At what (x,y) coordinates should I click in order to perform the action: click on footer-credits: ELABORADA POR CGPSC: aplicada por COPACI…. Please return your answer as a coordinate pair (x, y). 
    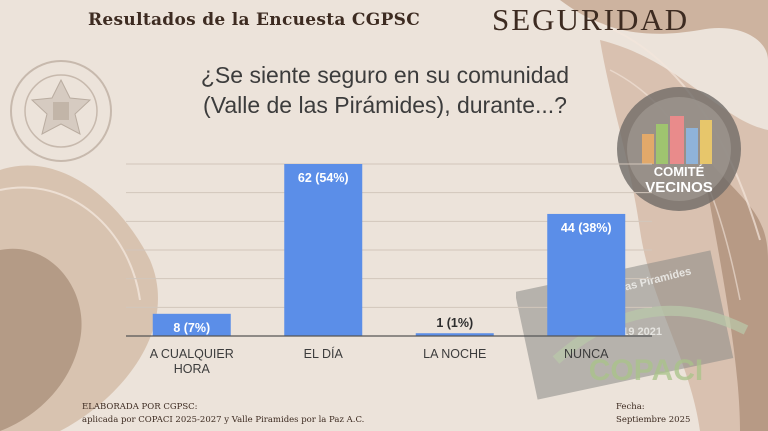
    Looking at the image, I should click on (223, 414).